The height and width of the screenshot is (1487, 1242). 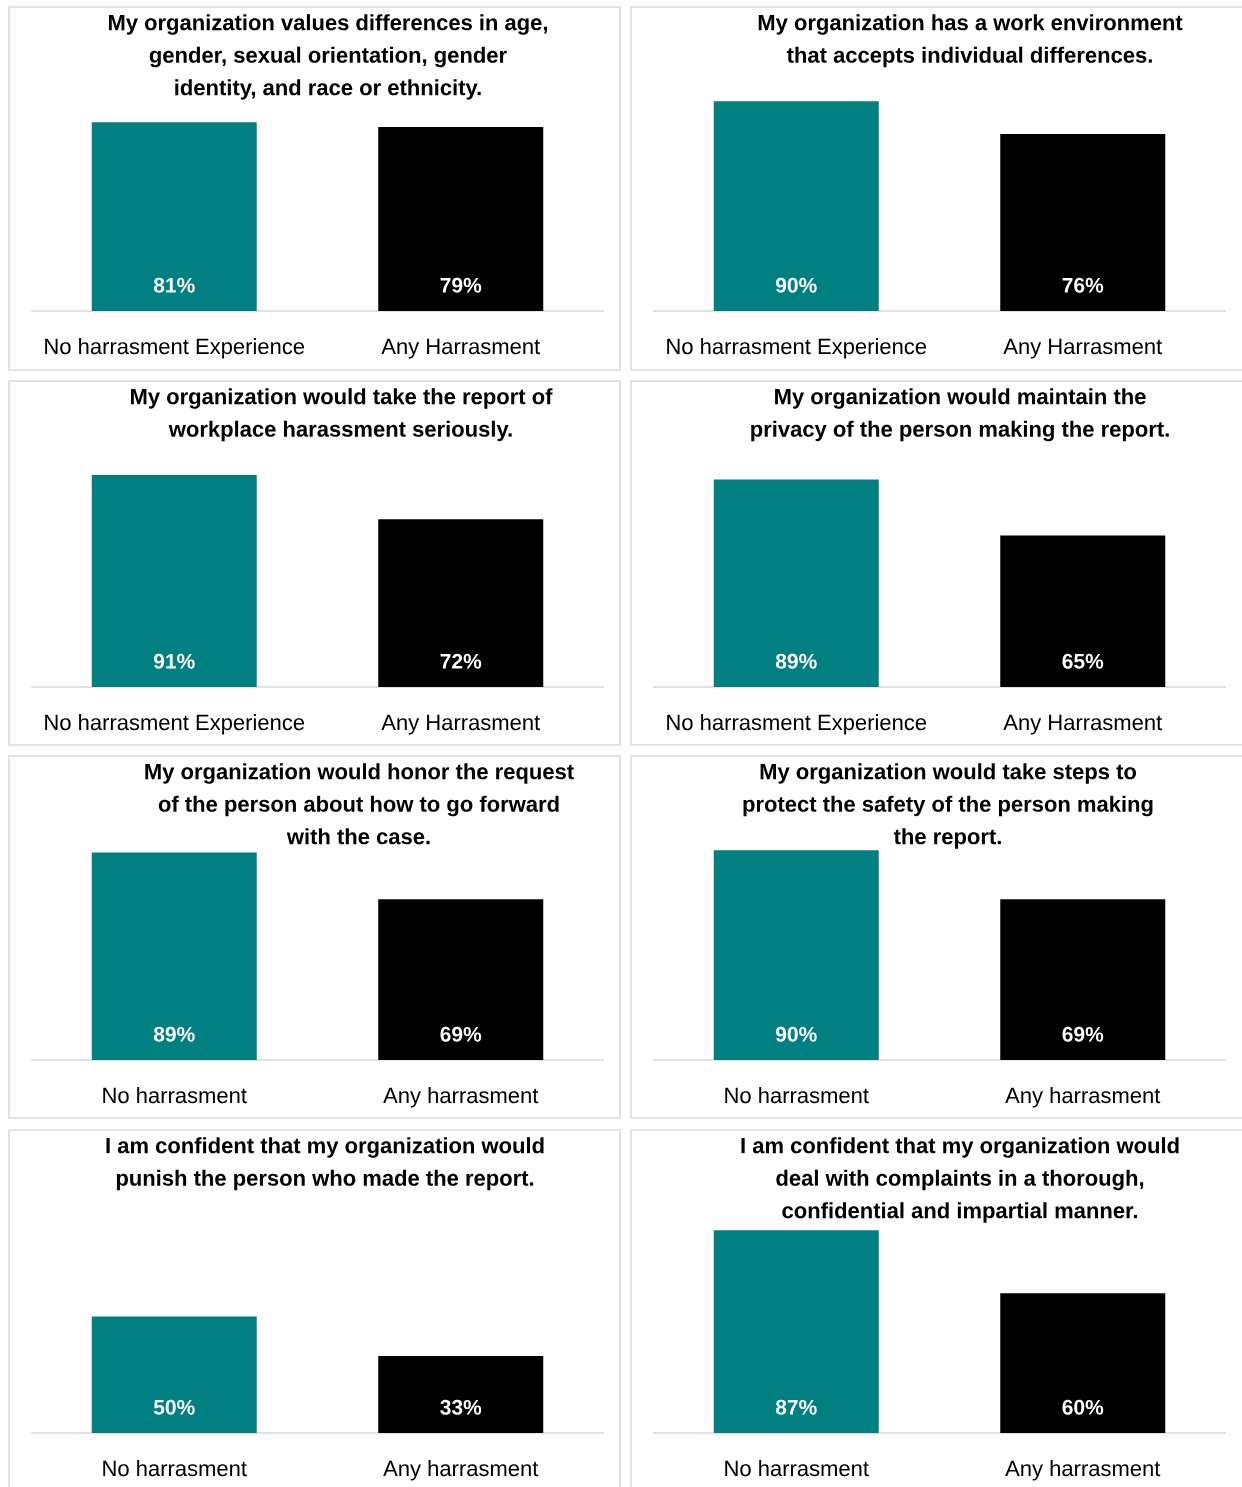 I want to click on chart-title: My organization values differences in age, gender, sexual orientation, gender identity, and race or ethnicity., so click(x=327, y=57).